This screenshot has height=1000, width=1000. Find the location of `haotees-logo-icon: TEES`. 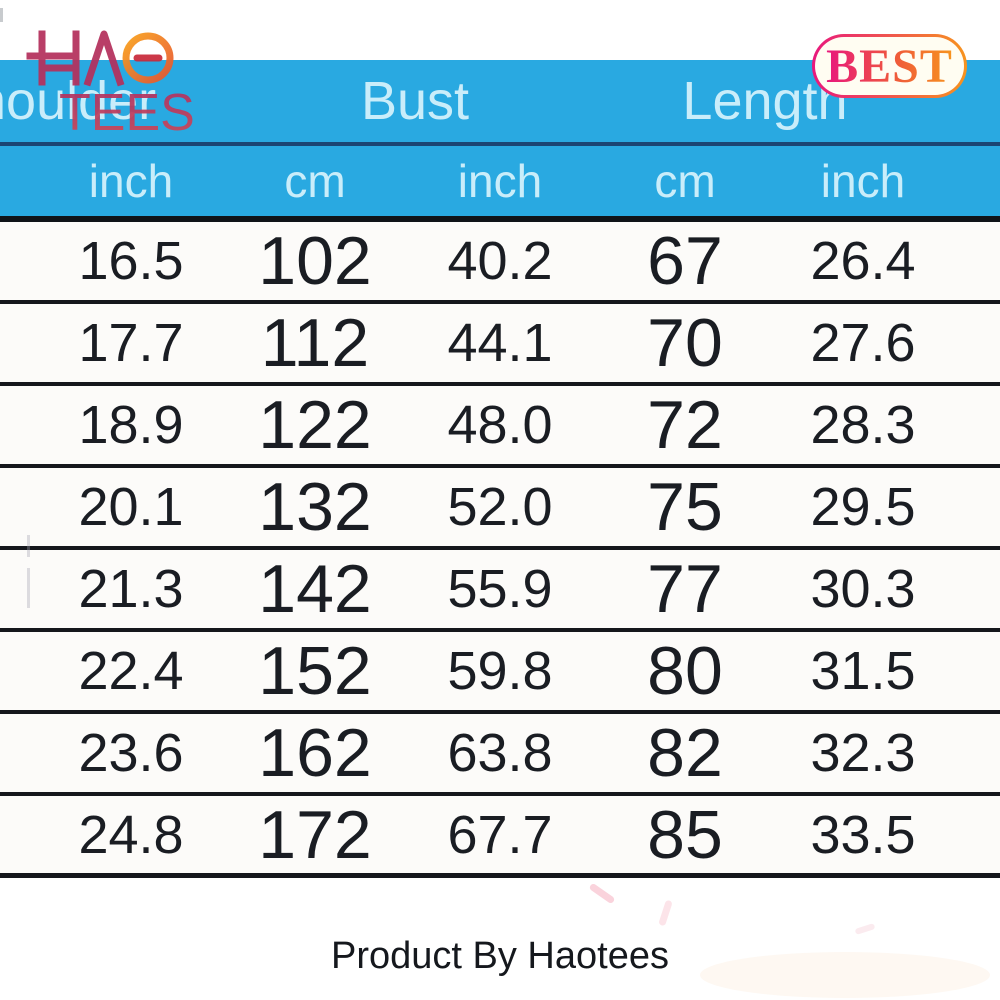

haotees-logo-icon: TEES is located at coordinates (110, 86).